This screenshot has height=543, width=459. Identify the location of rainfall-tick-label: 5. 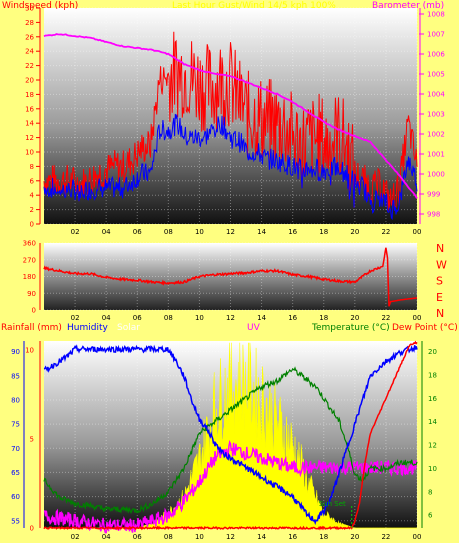
(32, 439).